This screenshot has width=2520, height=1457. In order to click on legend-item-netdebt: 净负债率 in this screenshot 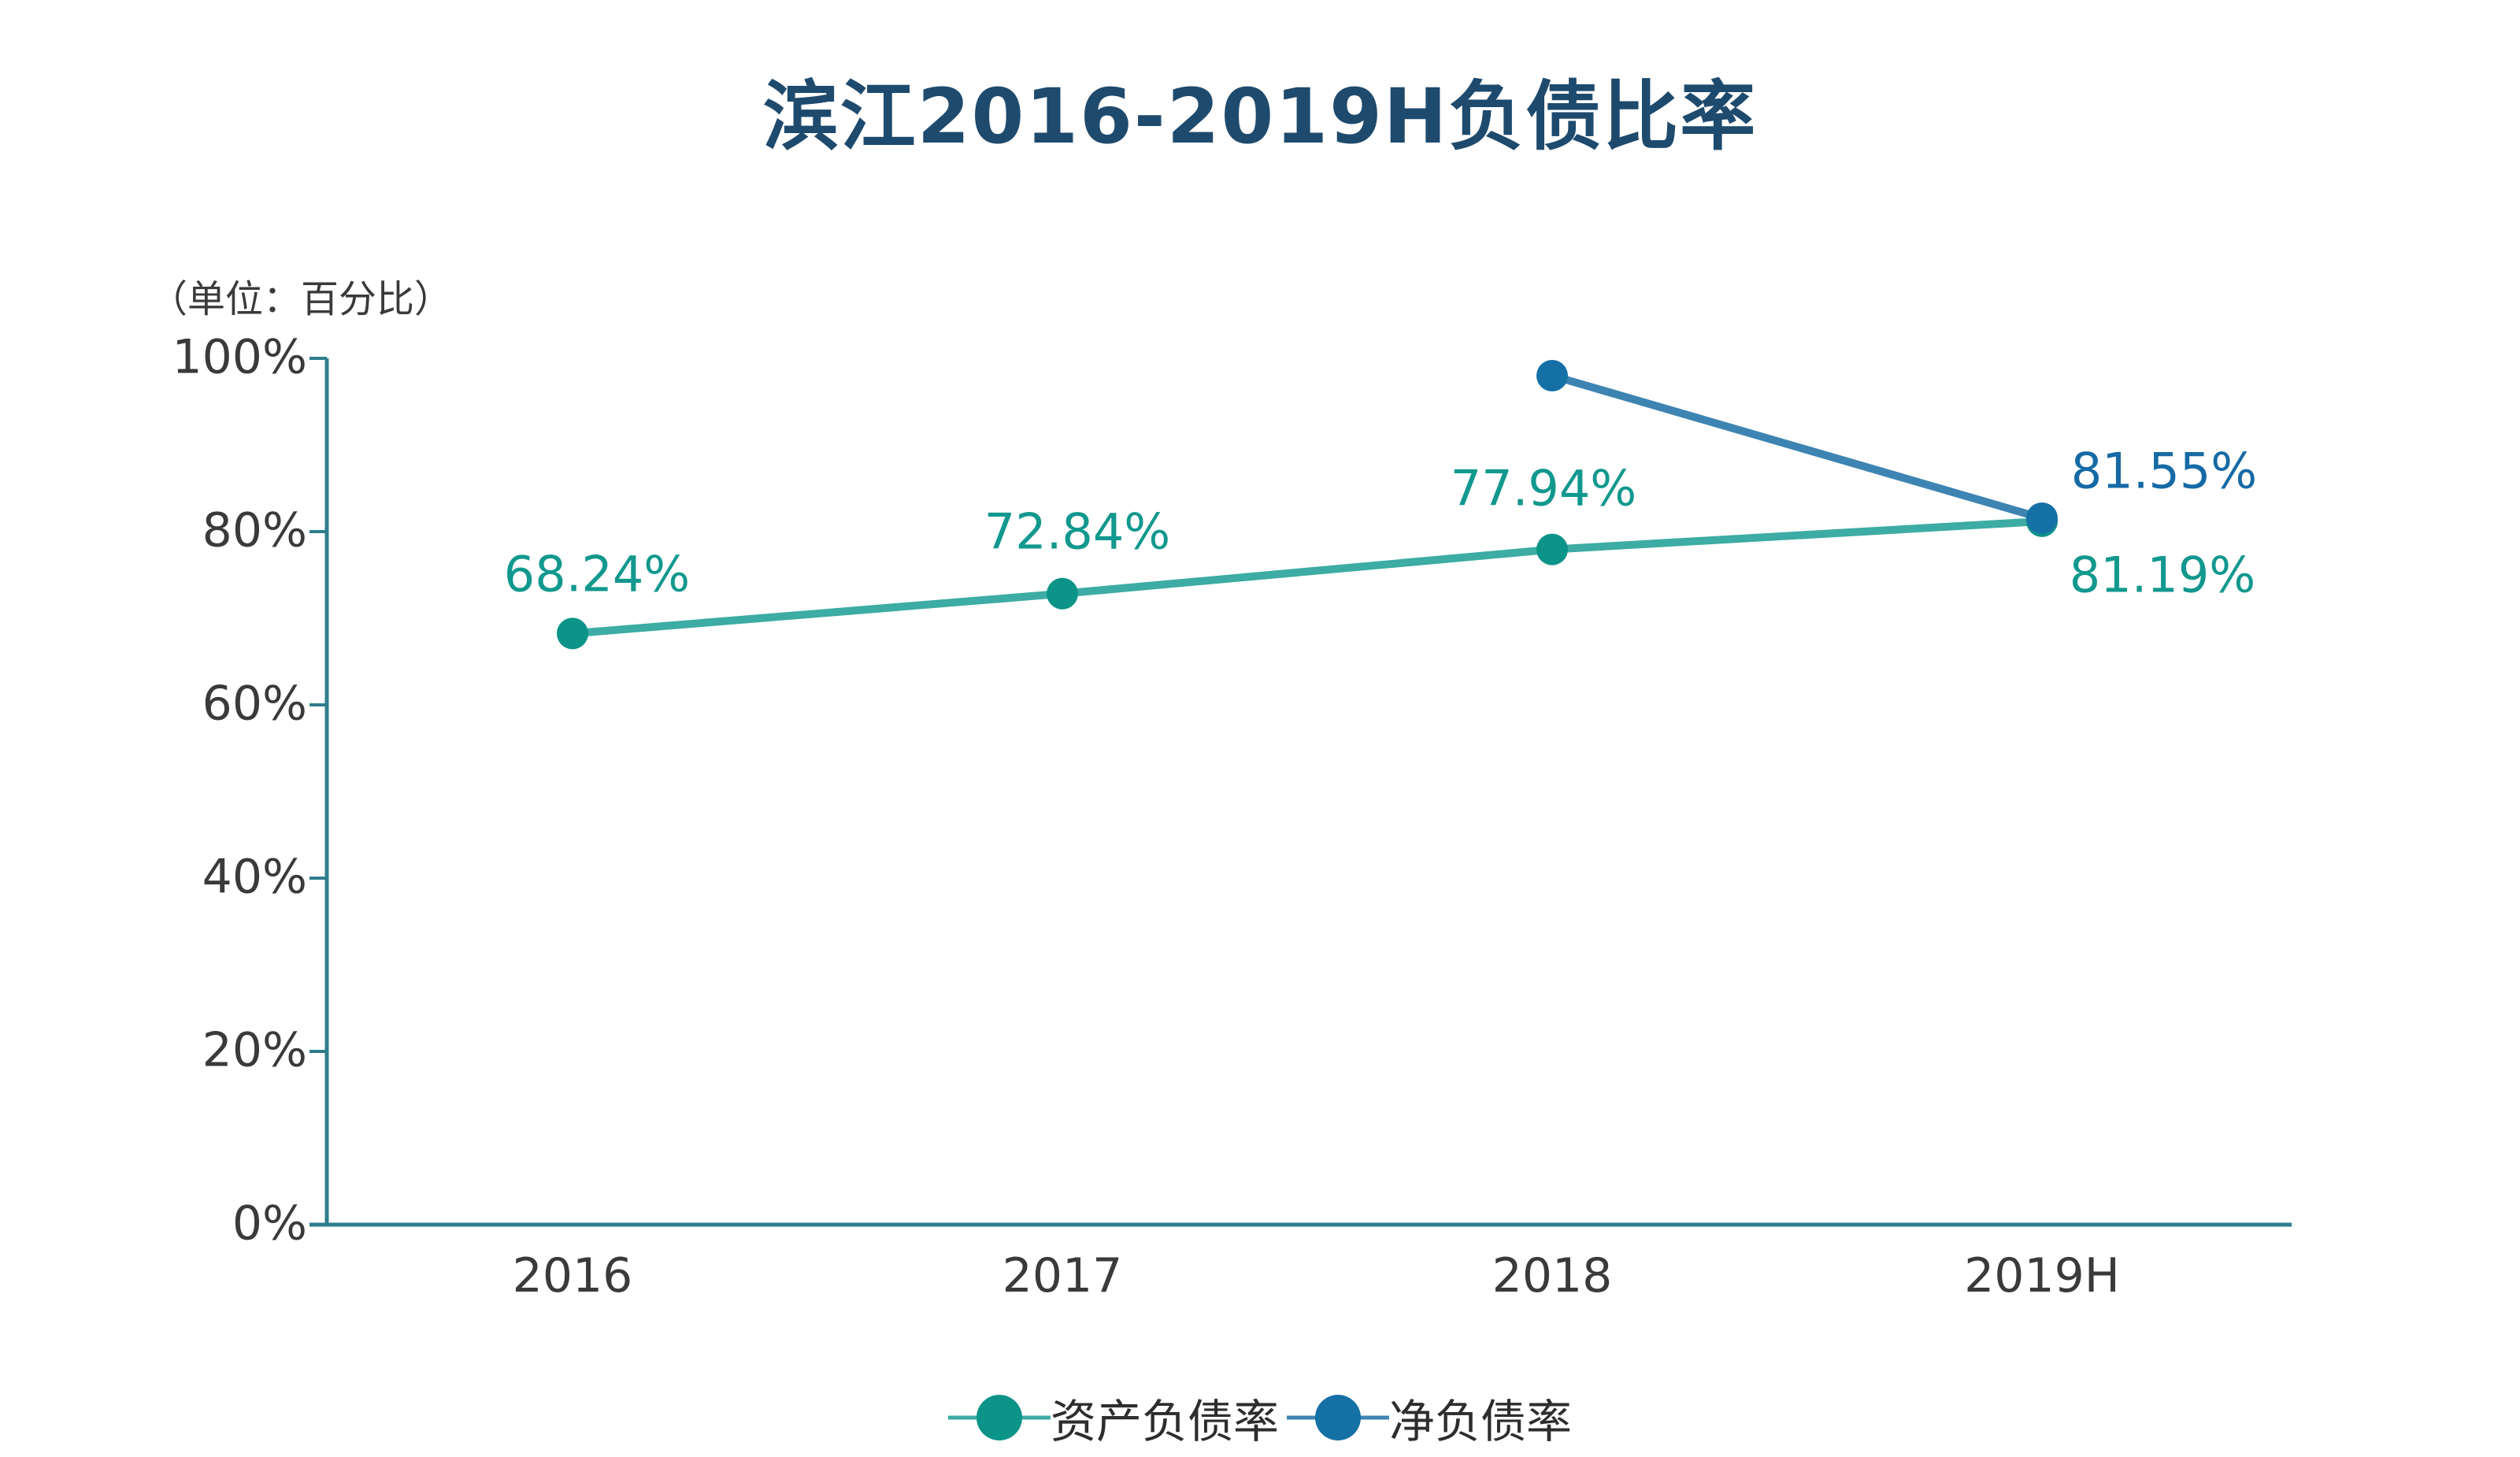, I will do `click(1429, 1418)`.